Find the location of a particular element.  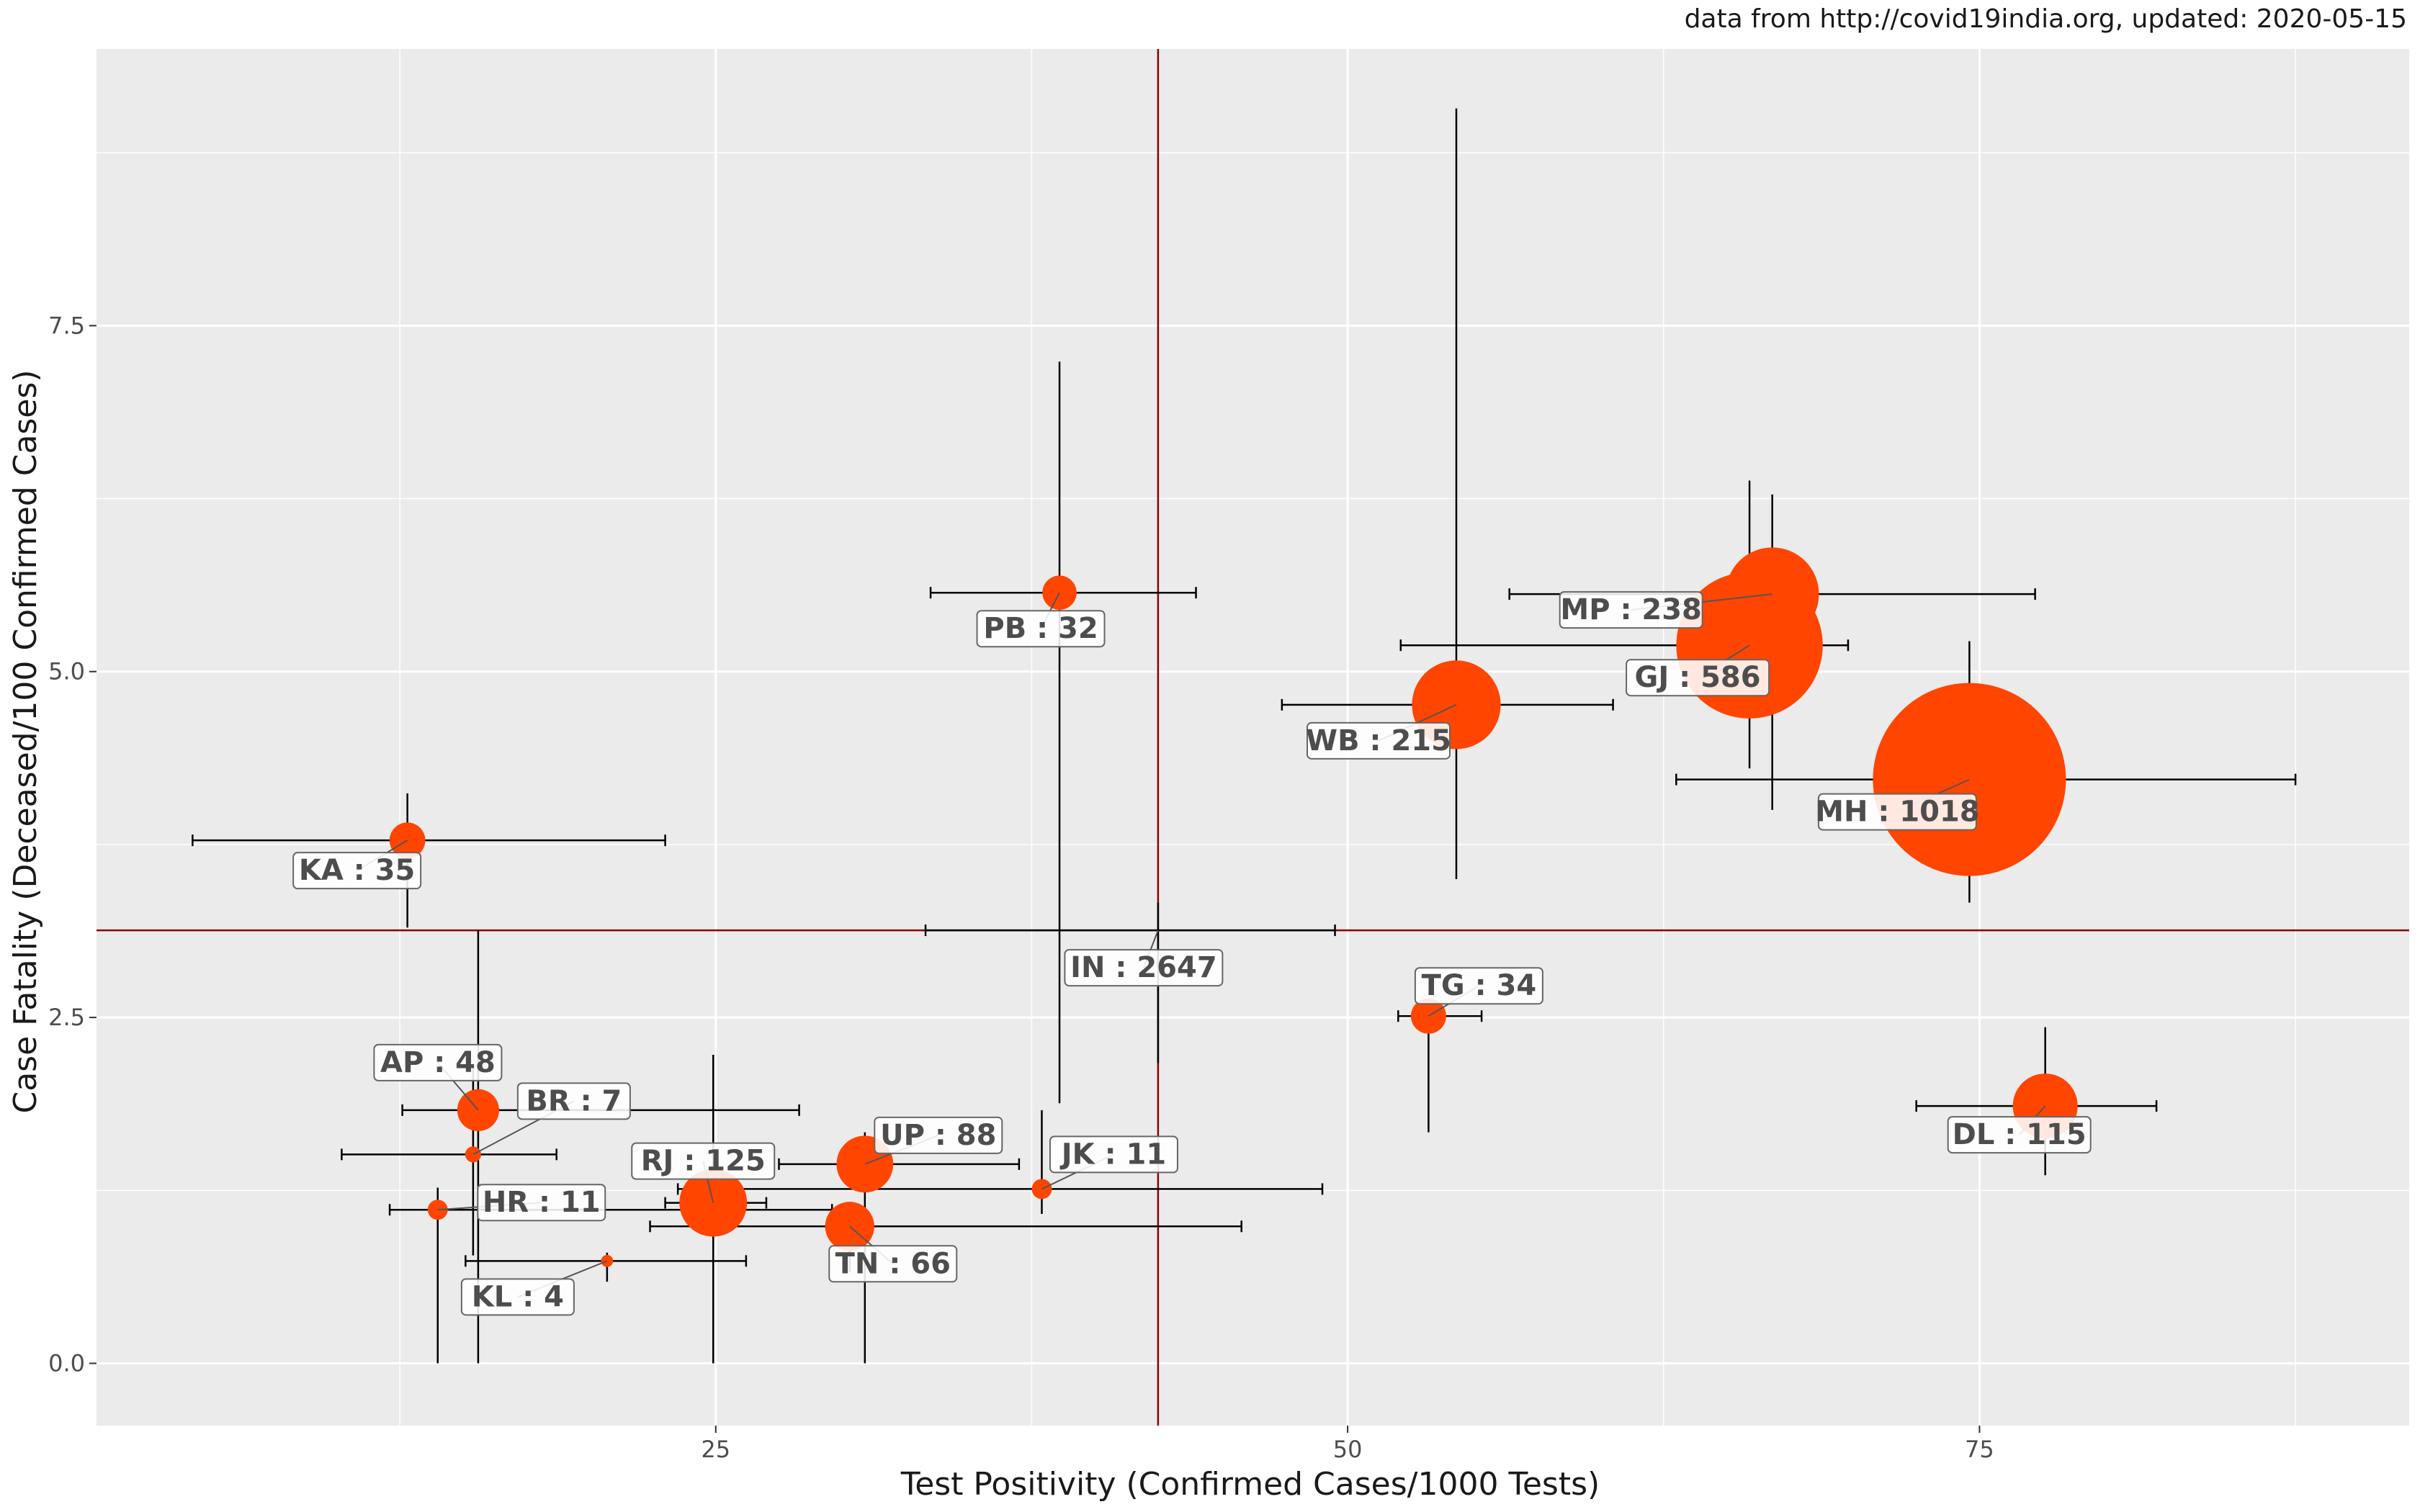

point-label: GJ : 586 is located at coordinates (1698, 677).